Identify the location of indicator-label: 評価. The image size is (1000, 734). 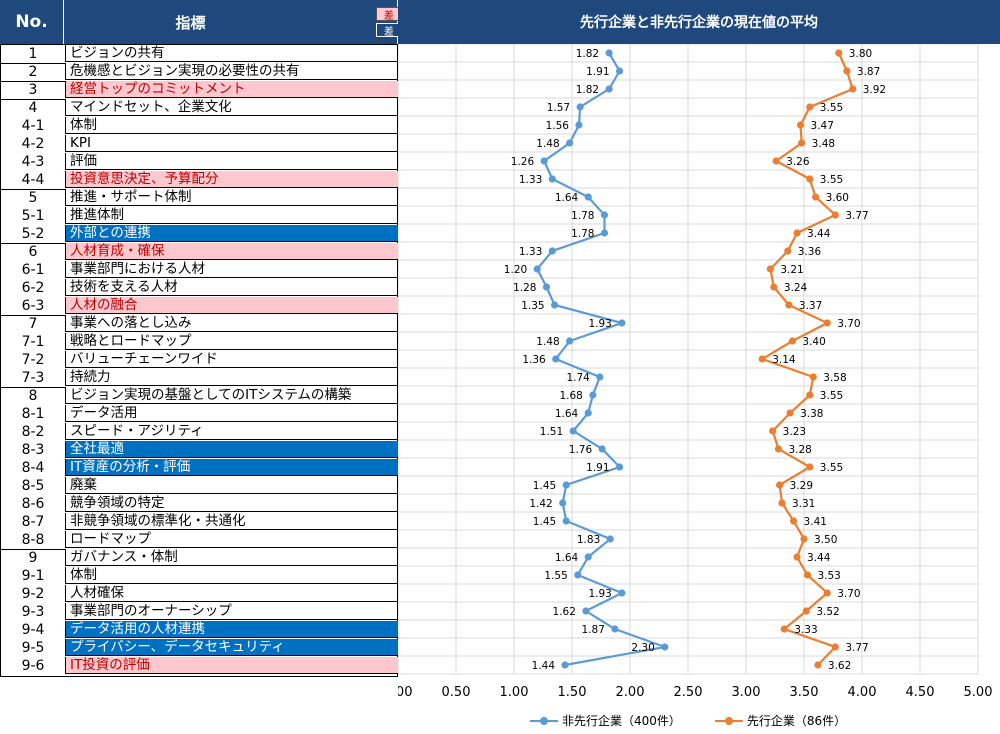
(231, 161).